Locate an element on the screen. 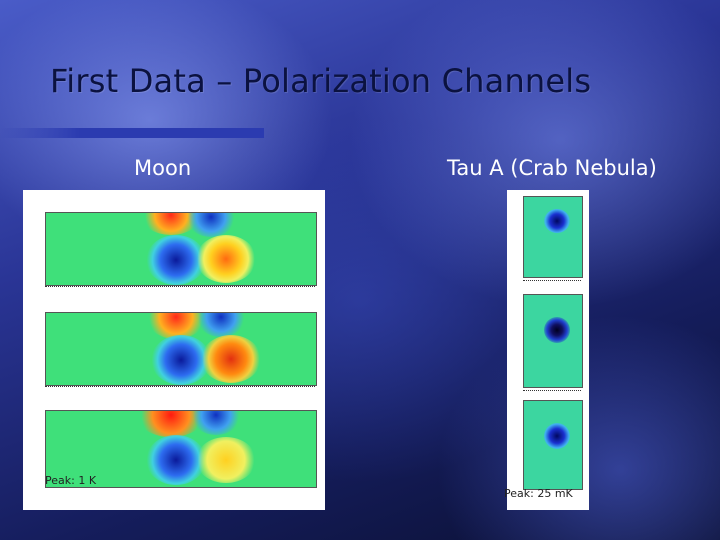  slide-title: First Data – Polarization Channels is located at coordinates (321, 81).